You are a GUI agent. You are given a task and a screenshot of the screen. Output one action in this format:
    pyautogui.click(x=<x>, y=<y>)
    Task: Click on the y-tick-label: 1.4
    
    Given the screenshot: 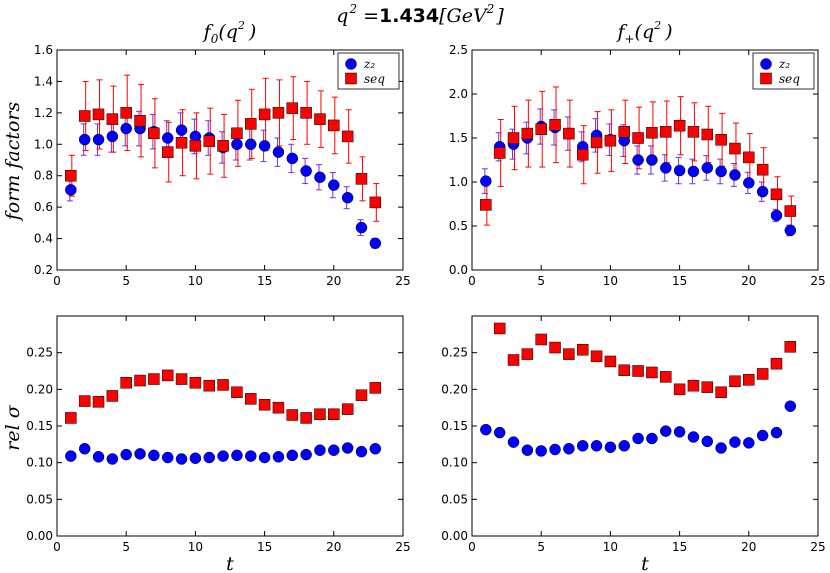 What is the action you would take?
    pyautogui.click(x=43, y=81)
    